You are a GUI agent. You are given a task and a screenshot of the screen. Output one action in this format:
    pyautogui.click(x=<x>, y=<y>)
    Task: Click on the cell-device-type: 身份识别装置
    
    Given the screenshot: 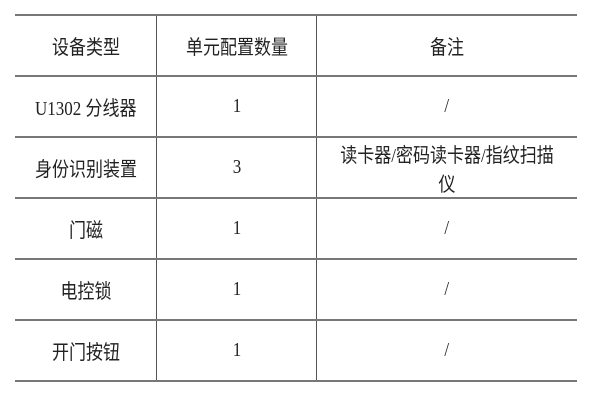 What is the action you would take?
    pyautogui.click(x=86, y=167)
    